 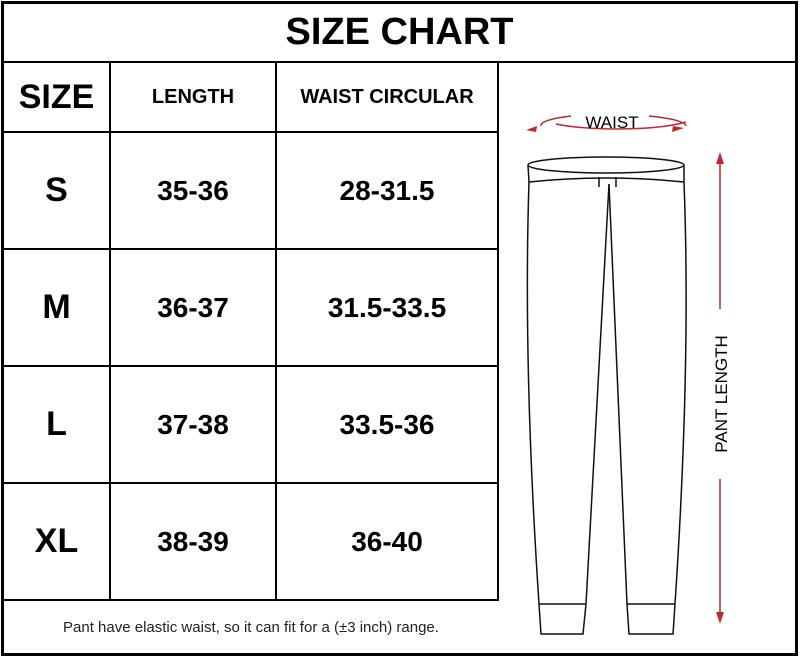 I want to click on chart-title: SIZE CHART, so click(x=399, y=33).